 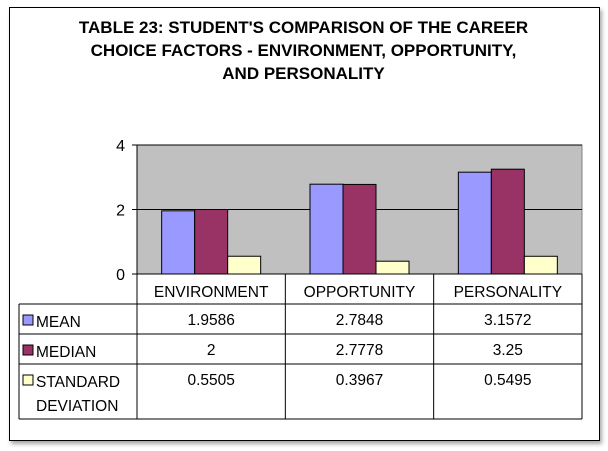 What do you see at coordinates (507, 320) in the screenshot?
I see `data-label: 3.1572` at bounding box center [507, 320].